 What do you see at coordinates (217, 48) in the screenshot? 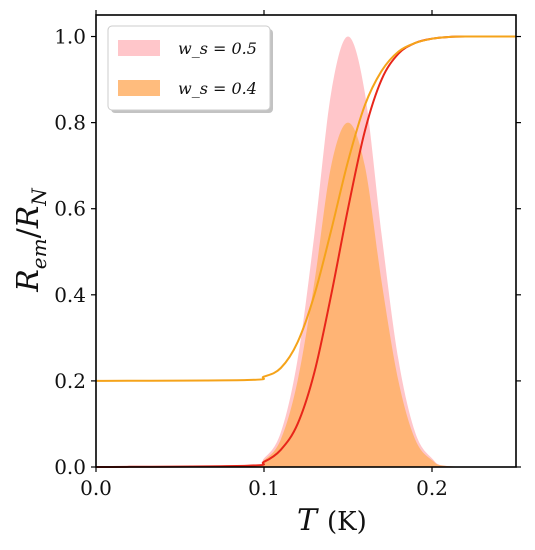
I see `legend-label: w_s = 0.5` at bounding box center [217, 48].